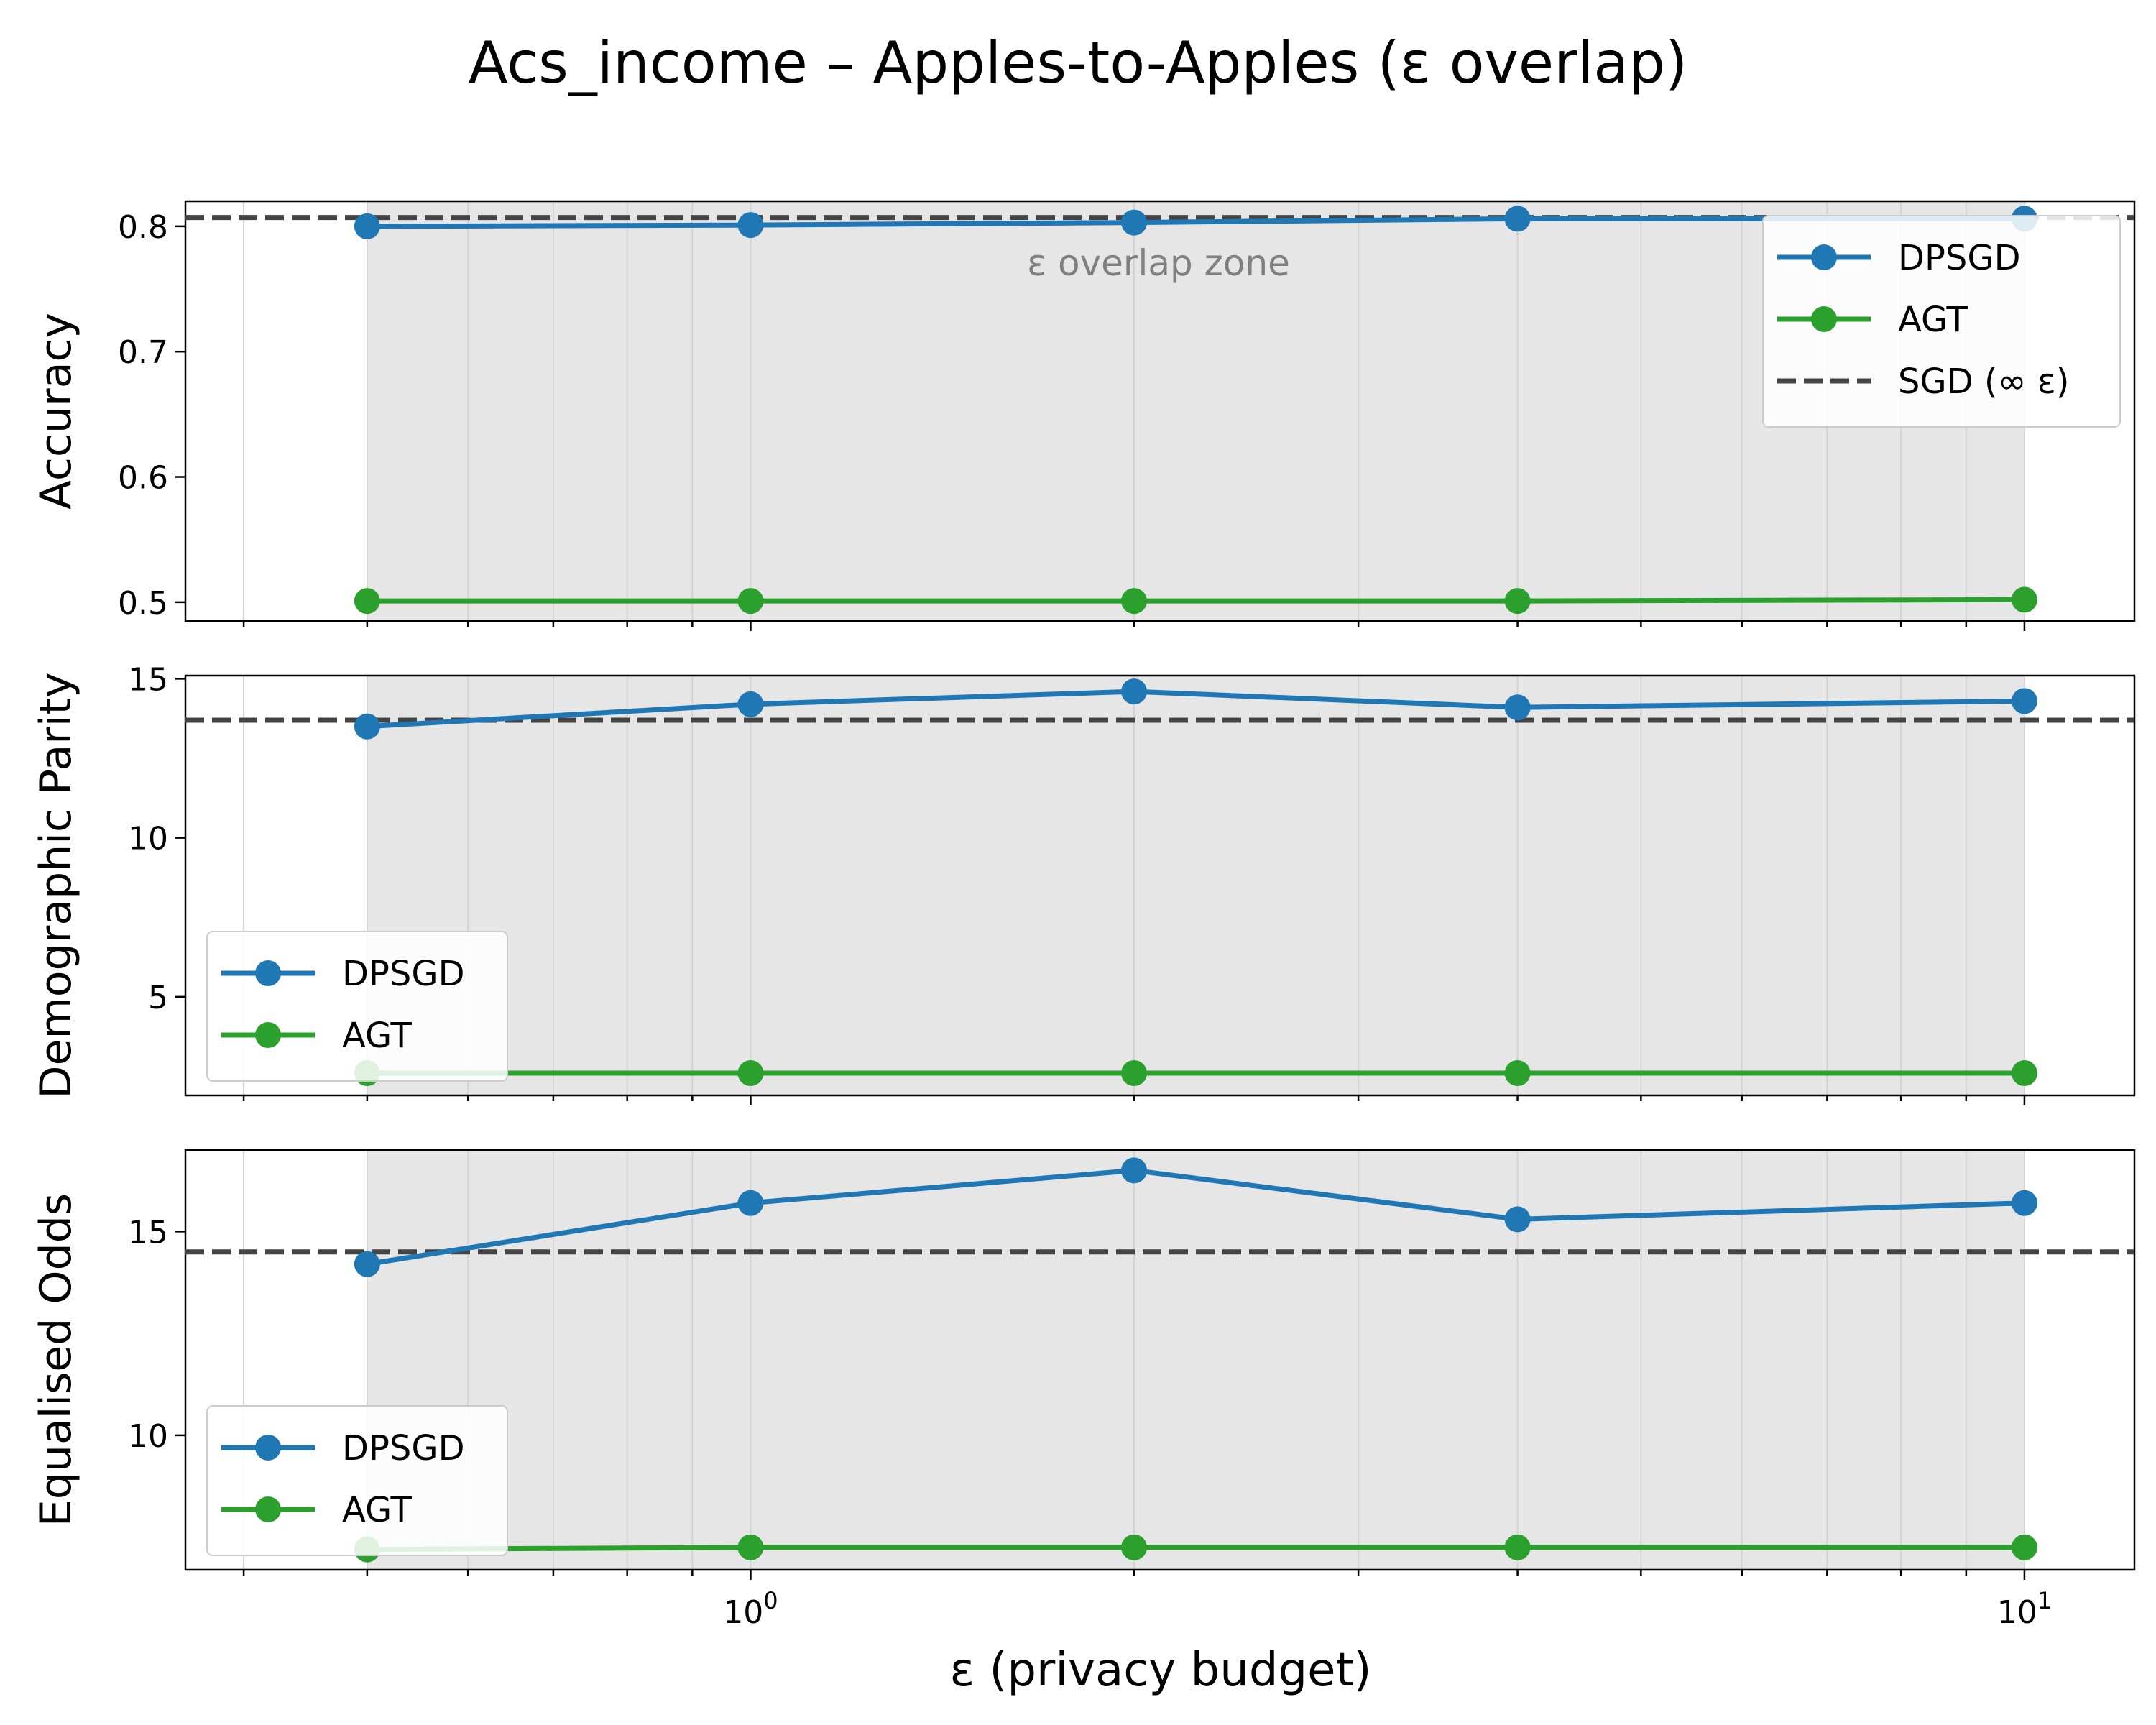 This screenshot has height=1725, width=2156. What do you see at coordinates (56, 411) in the screenshot?
I see `y-axis-label: Accuracy` at bounding box center [56, 411].